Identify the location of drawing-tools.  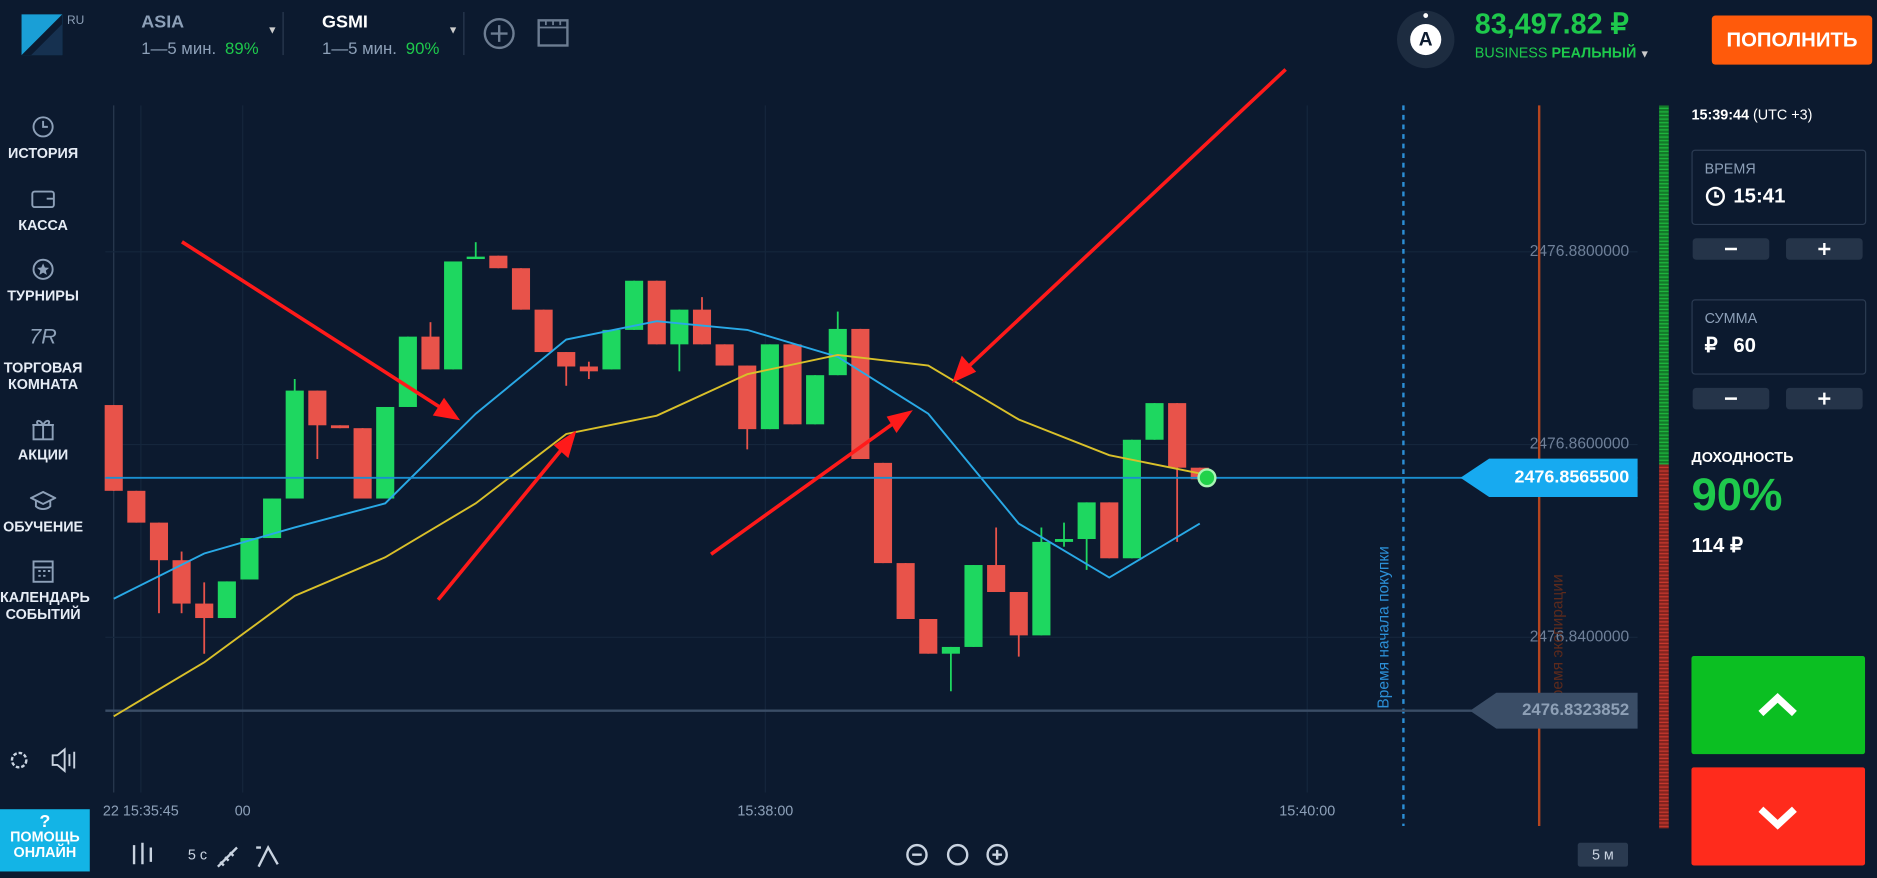
(267, 856).